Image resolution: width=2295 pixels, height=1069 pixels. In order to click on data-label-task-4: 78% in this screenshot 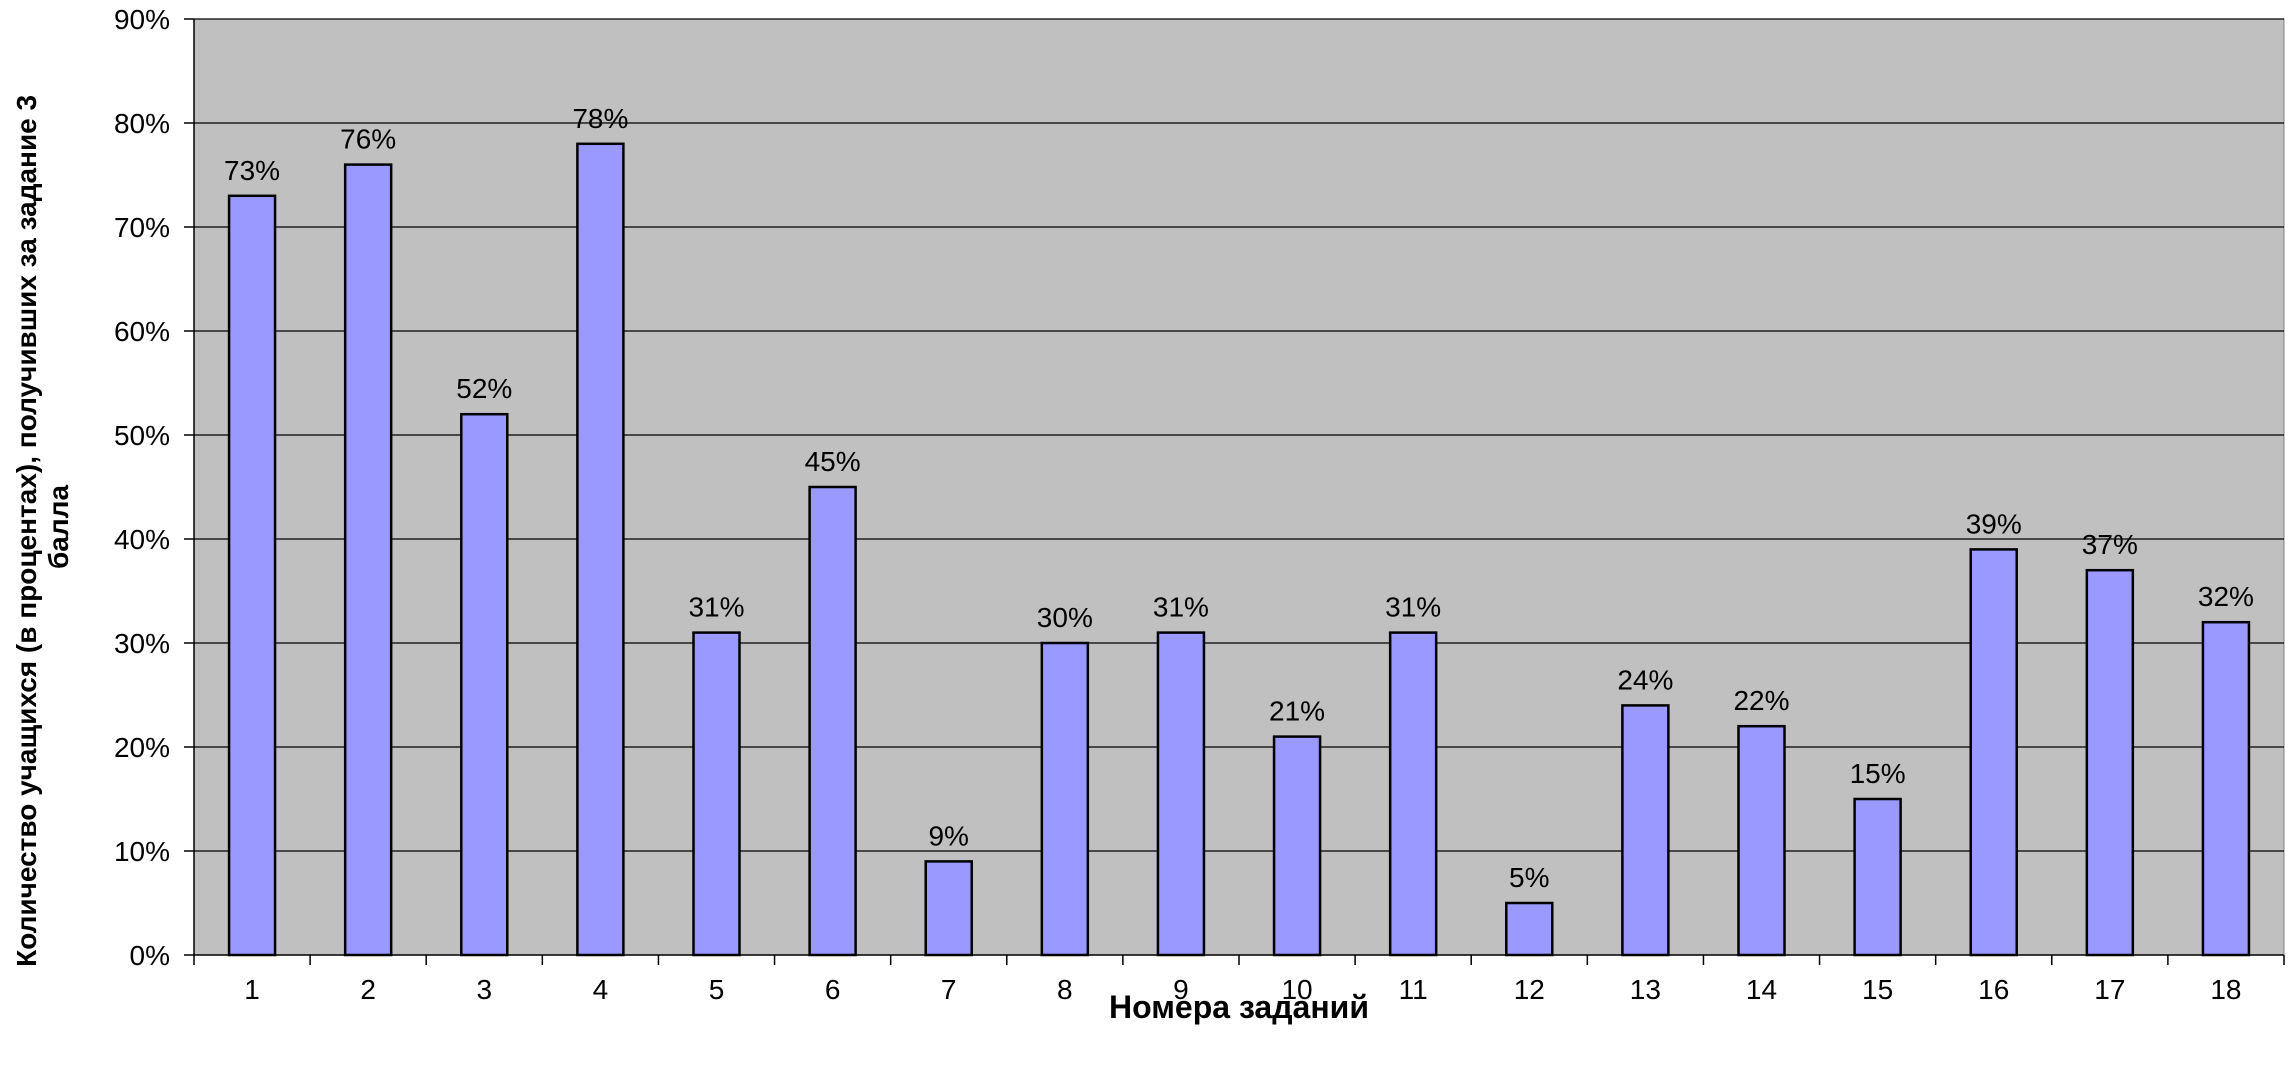, I will do `click(600, 118)`.